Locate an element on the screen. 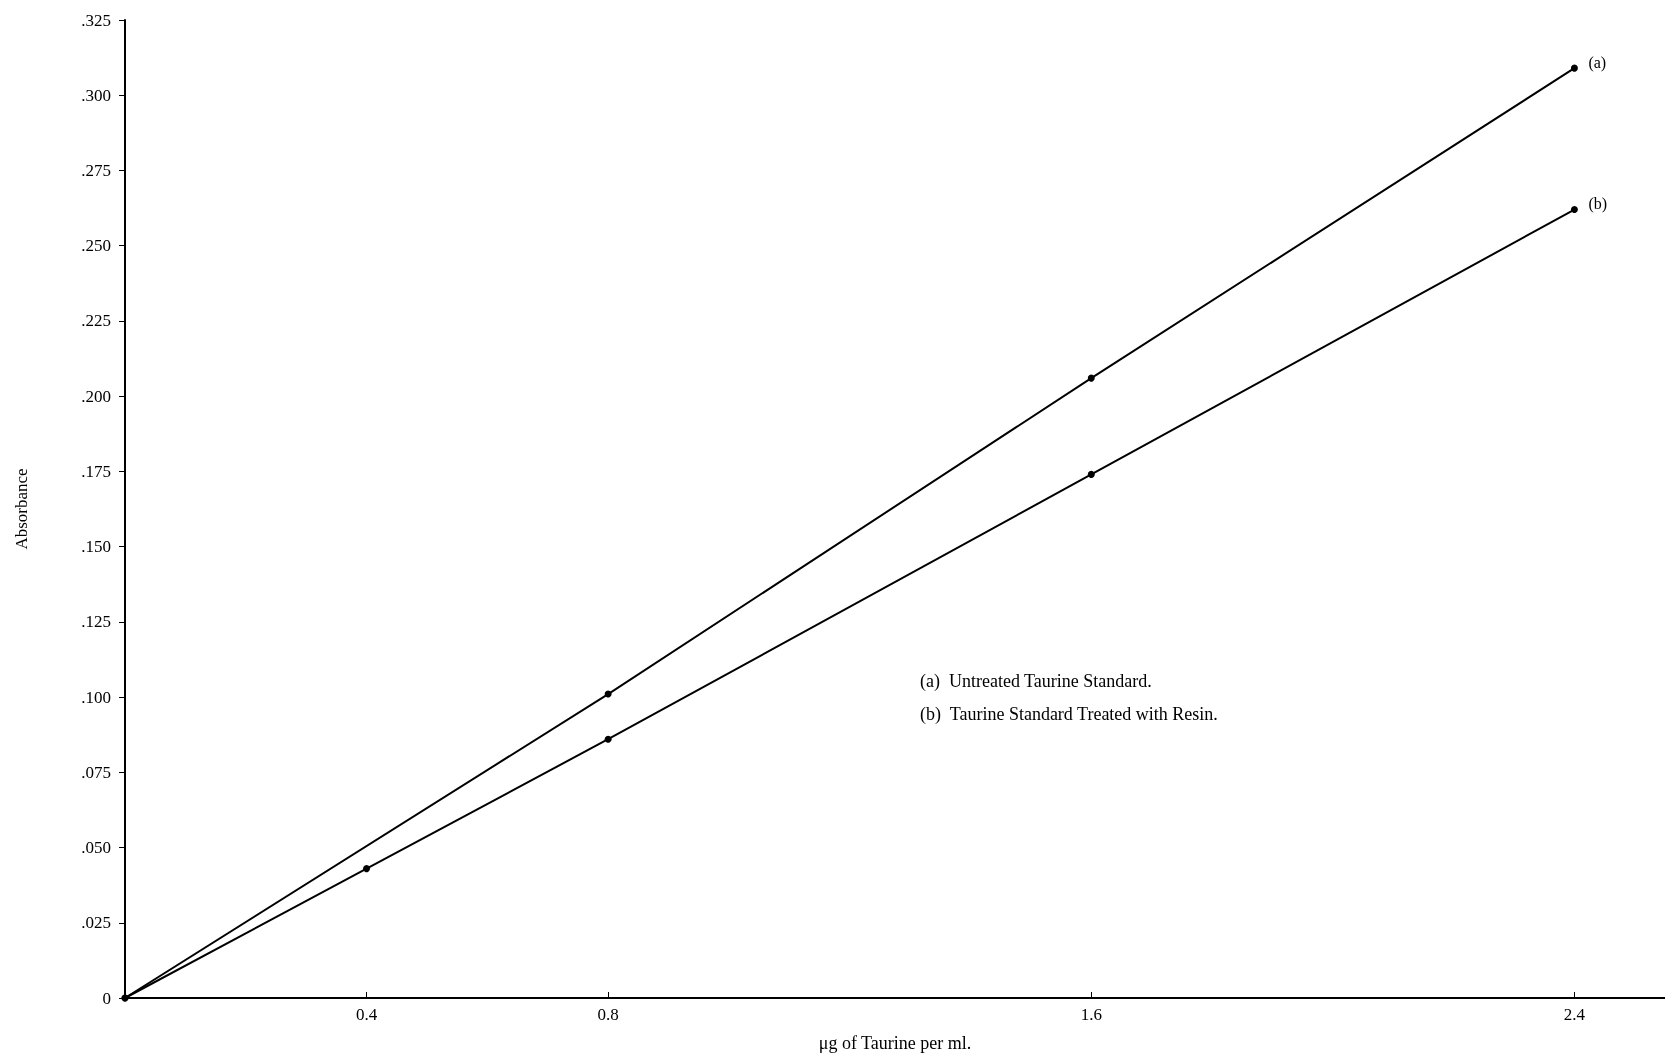 Image resolution: width=1665 pixels, height=1064 pixels. y-tick-label: .175 is located at coordinates (96, 471).